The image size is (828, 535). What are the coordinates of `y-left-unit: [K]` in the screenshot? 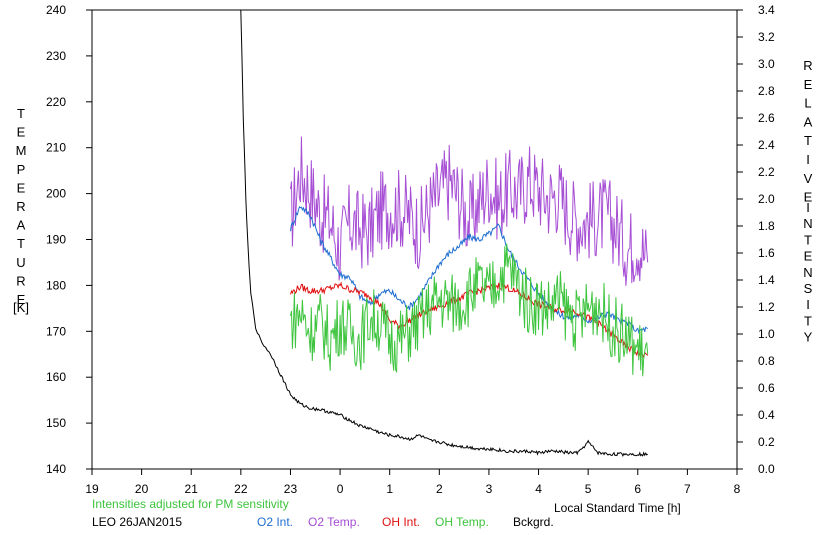 It's located at (21, 307).